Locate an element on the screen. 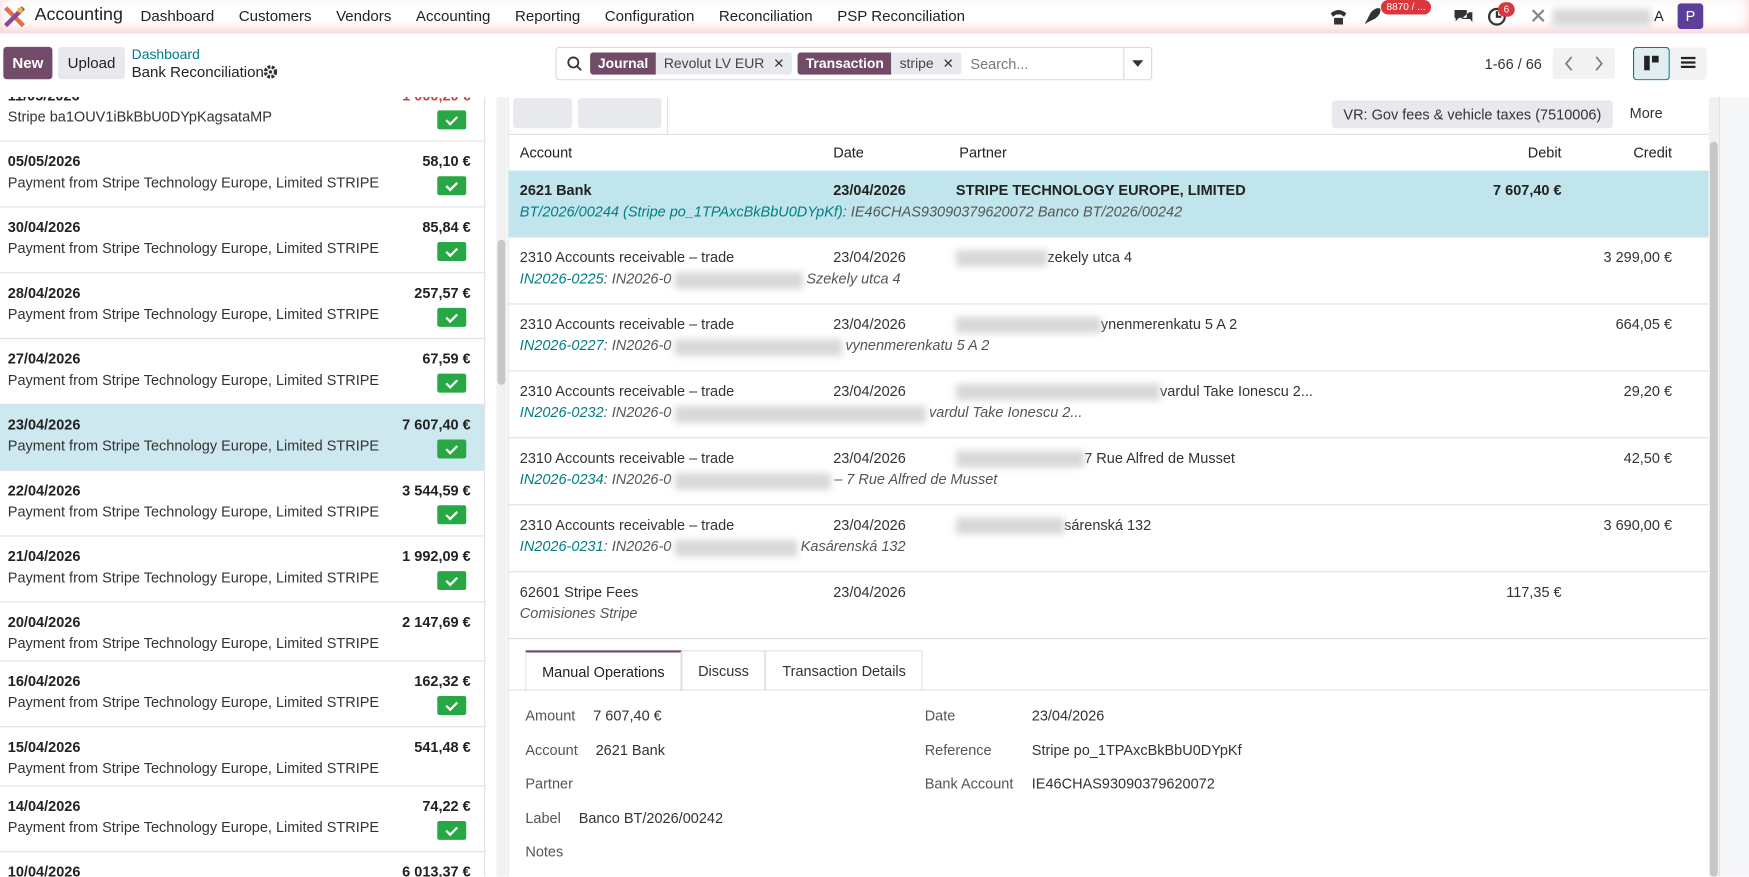 This screenshot has height=877, width=1749. background-page is located at coordinates (1733, 487).